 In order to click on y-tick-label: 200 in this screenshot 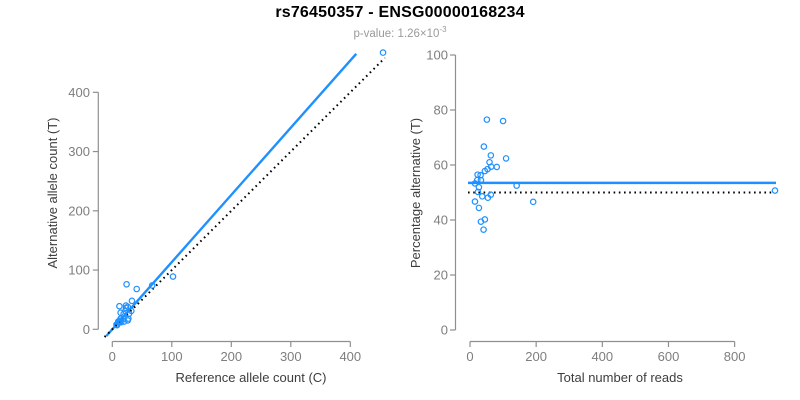, I will do `click(79, 210)`.